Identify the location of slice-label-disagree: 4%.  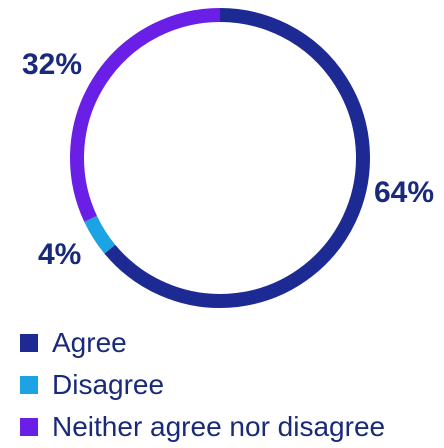
(59, 254).